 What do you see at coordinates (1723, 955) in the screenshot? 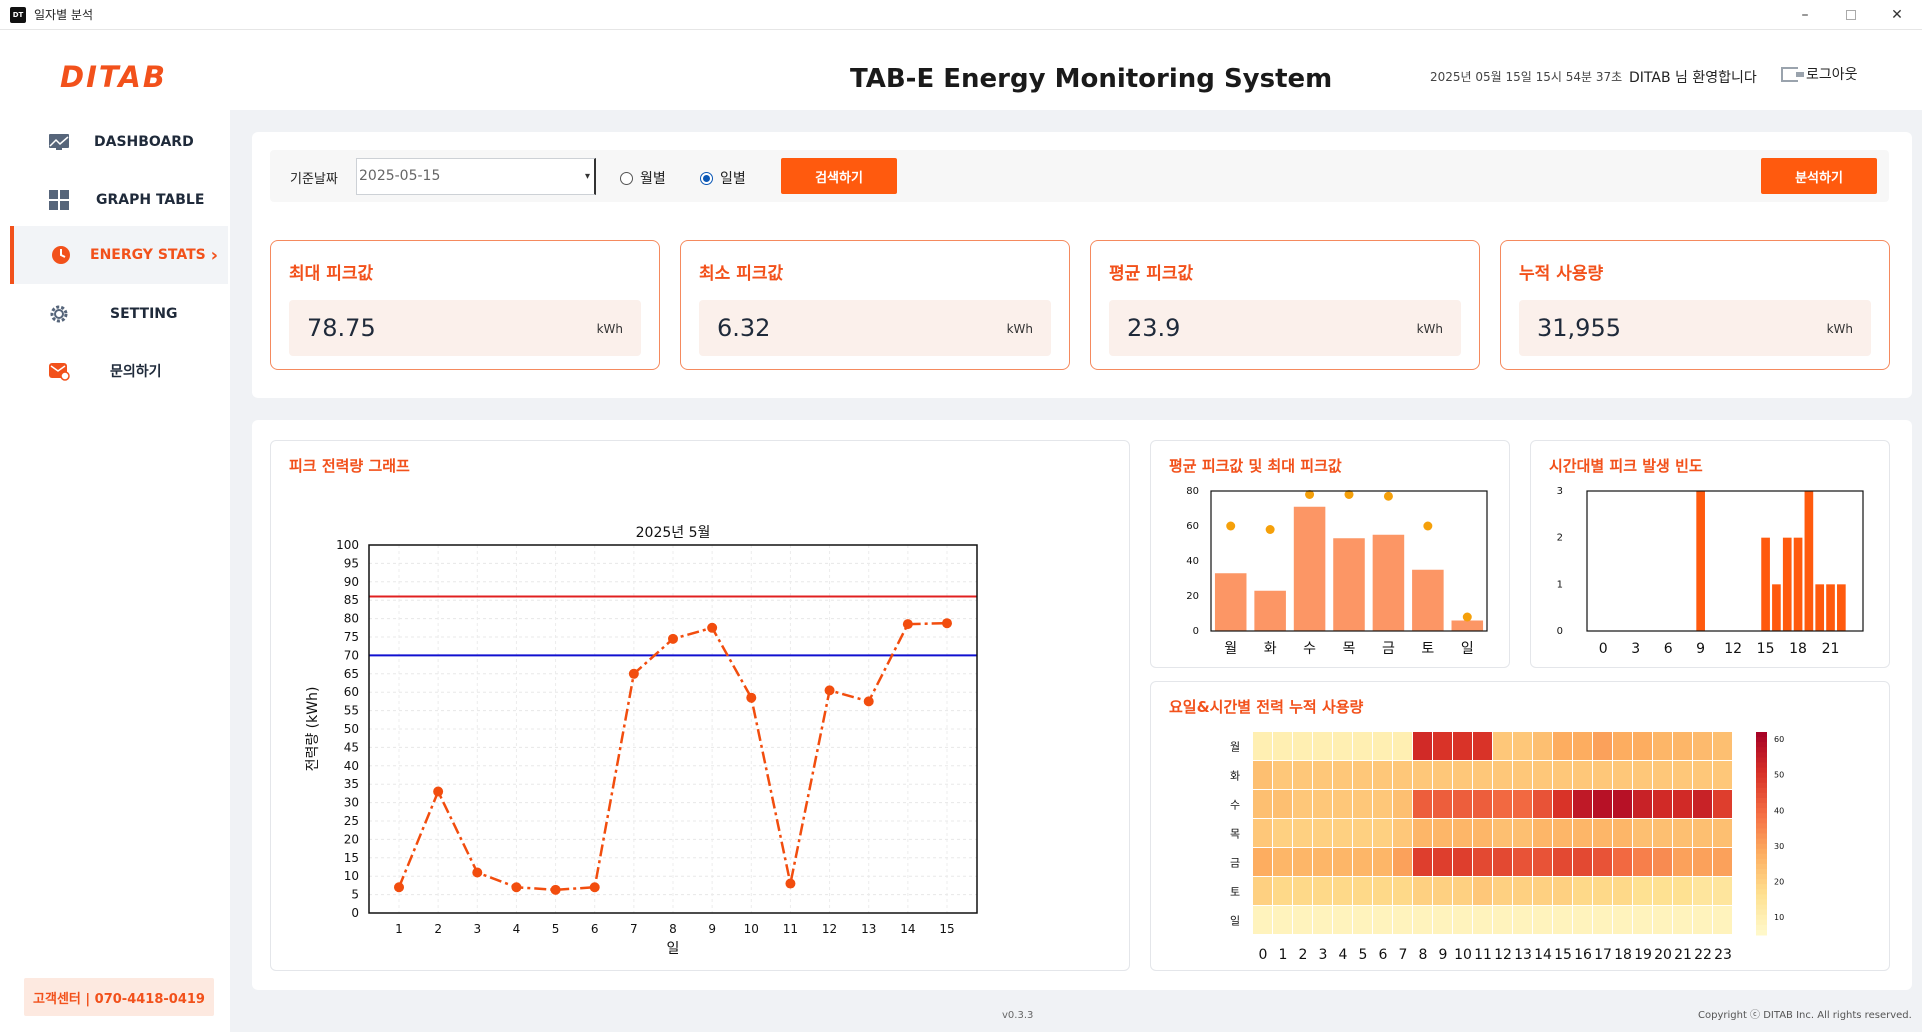
I see `col-label: 23` at bounding box center [1723, 955].